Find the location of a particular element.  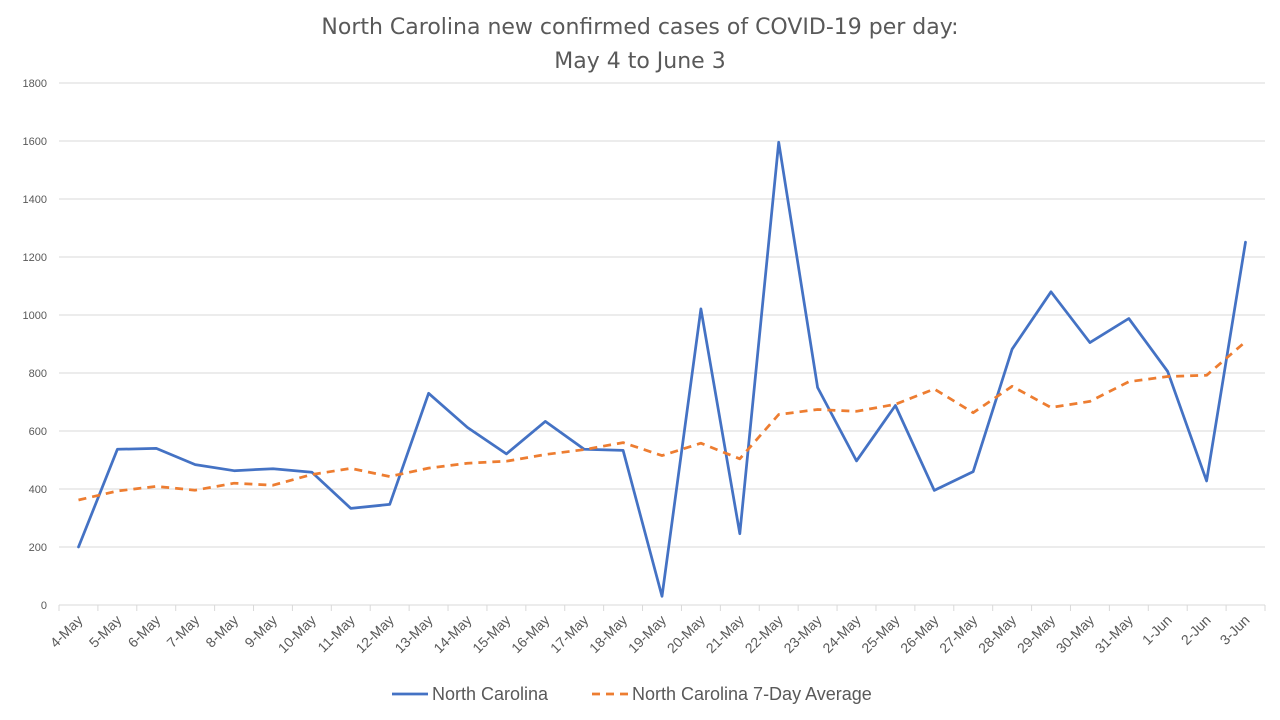

y-tick-label: 1600 is located at coordinates (35, 142).